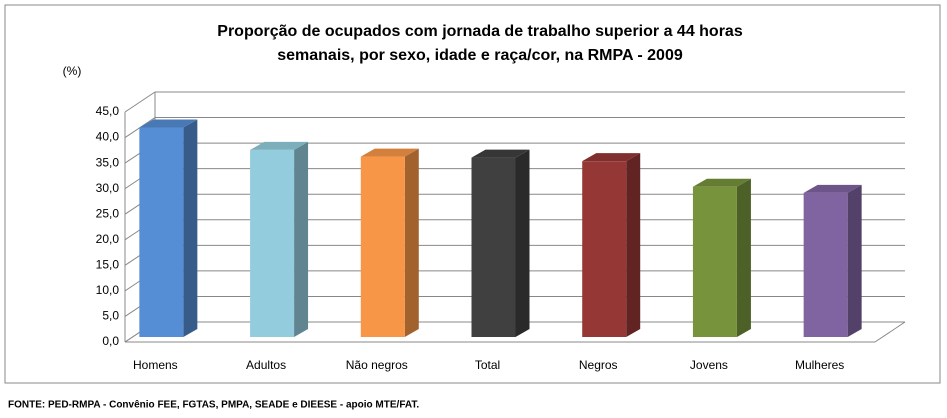 Image resolution: width=947 pixels, height=418 pixels. Describe the element at coordinates (108, 213) in the screenshot. I see `y-tick-label: 25,0` at that location.